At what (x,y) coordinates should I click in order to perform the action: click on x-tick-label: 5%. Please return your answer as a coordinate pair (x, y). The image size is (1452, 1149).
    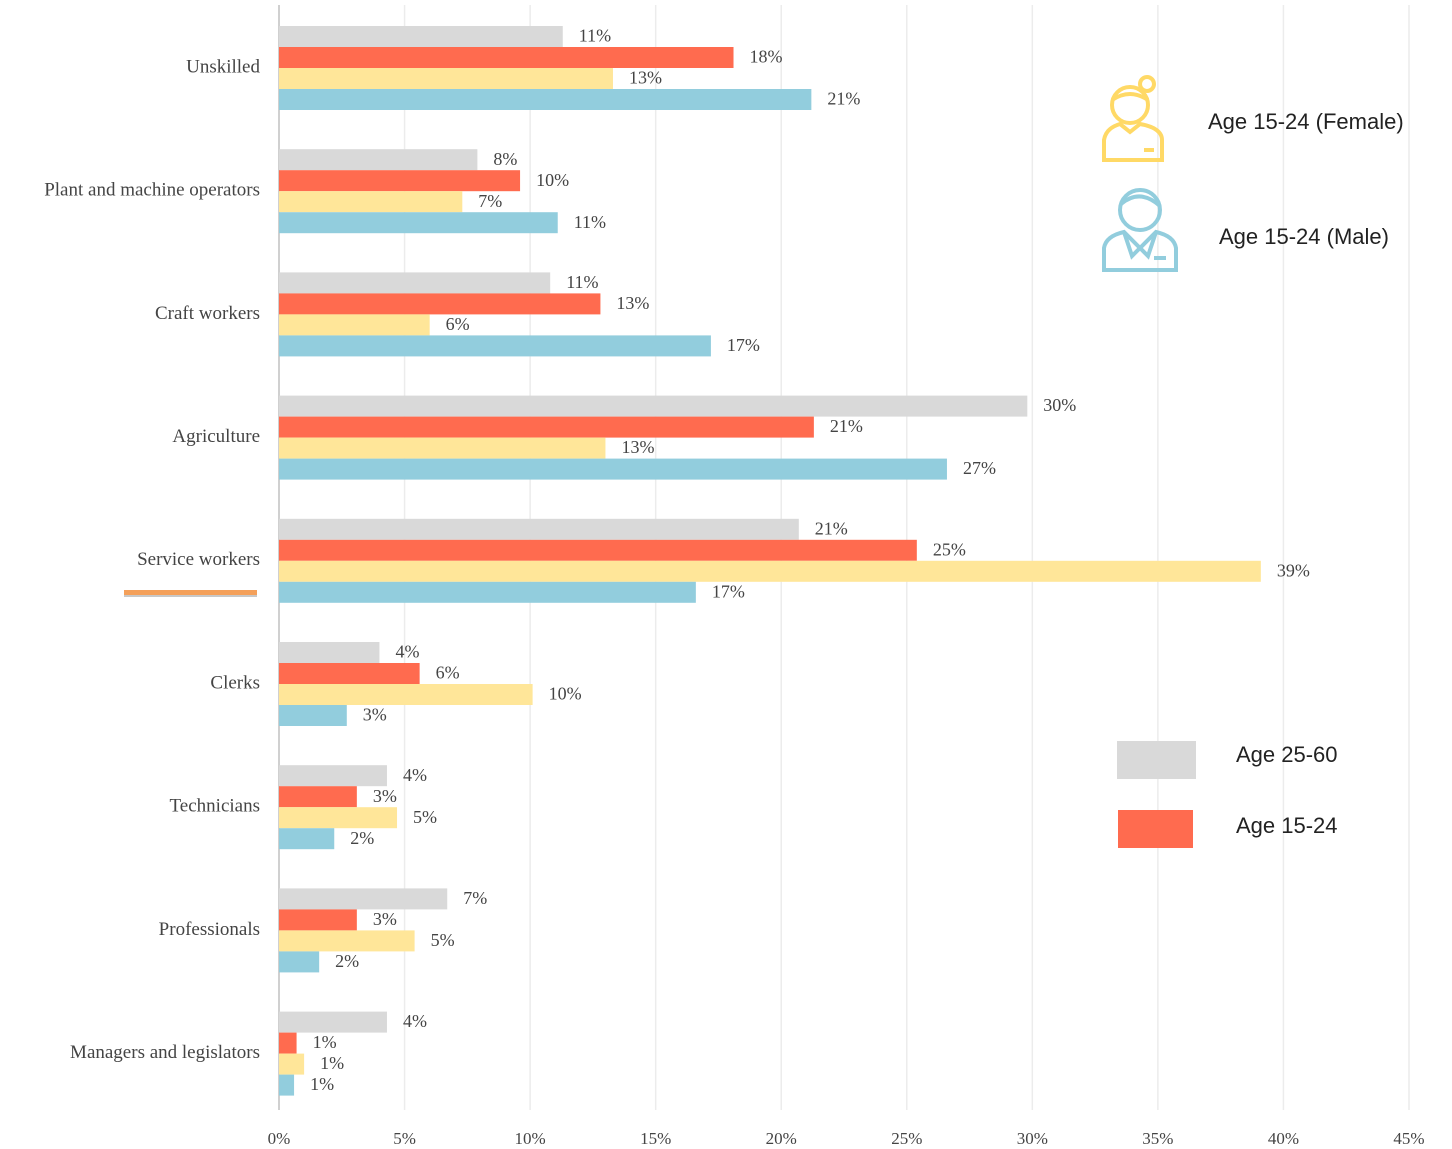
    Looking at the image, I should click on (404, 1138).